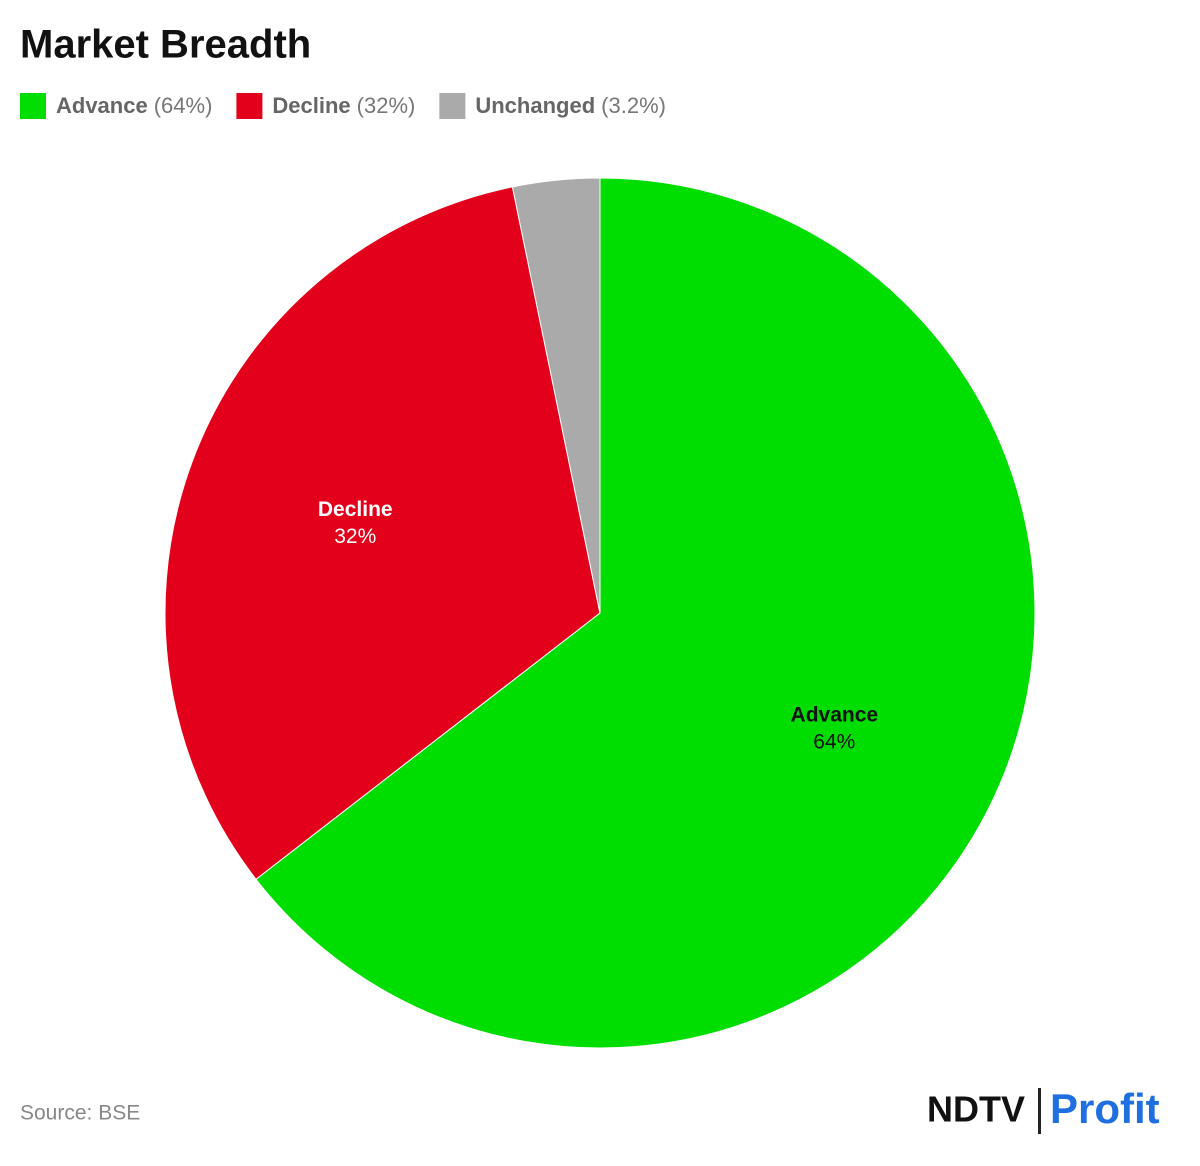 The width and height of the screenshot is (1200, 1166). What do you see at coordinates (1105, 1108) in the screenshot?
I see `brand-profit: Profit` at bounding box center [1105, 1108].